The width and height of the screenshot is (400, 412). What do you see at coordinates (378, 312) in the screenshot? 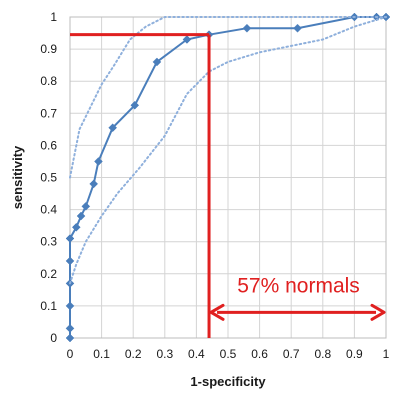
I see `arrow-head-right` at bounding box center [378, 312].